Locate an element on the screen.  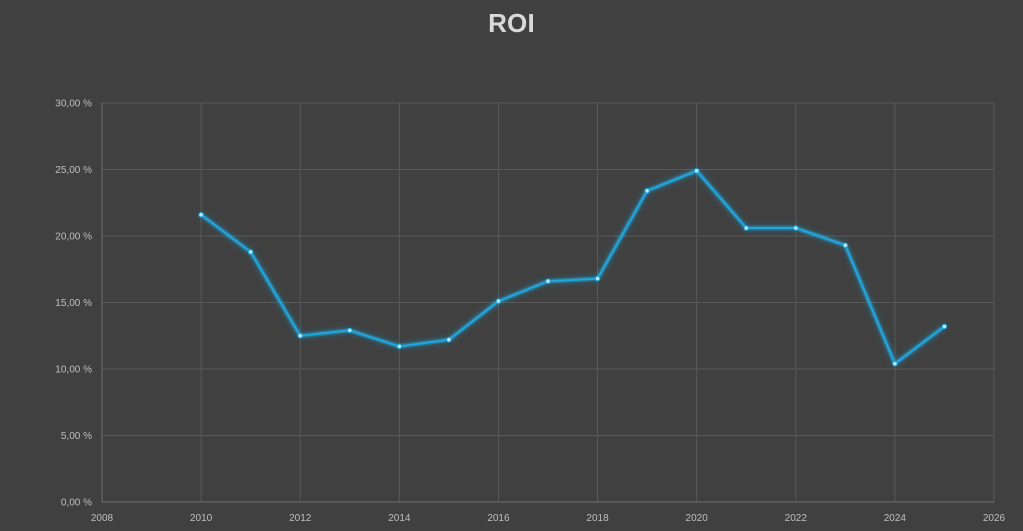
y-tick-label: 10,00 % is located at coordinates (73, 370).